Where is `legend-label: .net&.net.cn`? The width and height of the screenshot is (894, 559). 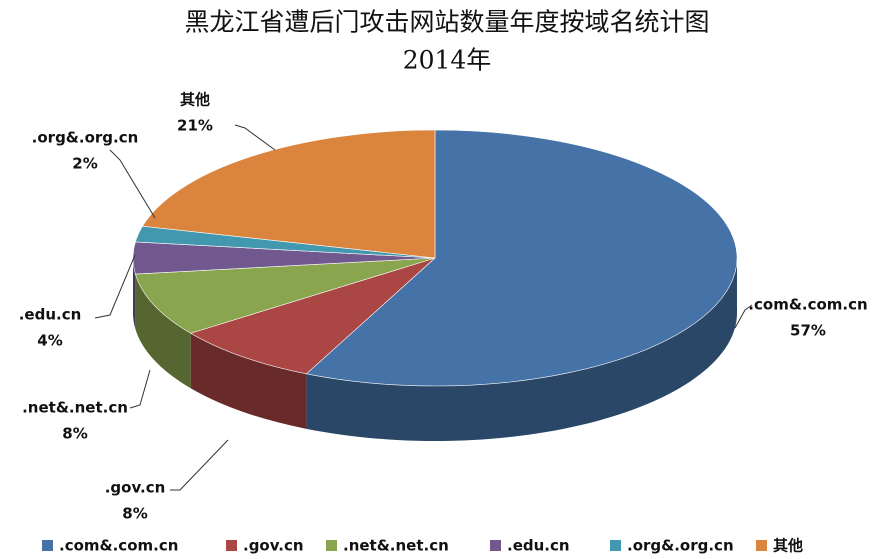 legend-label: .net&.net.cn is located at coordinates (396, 546).